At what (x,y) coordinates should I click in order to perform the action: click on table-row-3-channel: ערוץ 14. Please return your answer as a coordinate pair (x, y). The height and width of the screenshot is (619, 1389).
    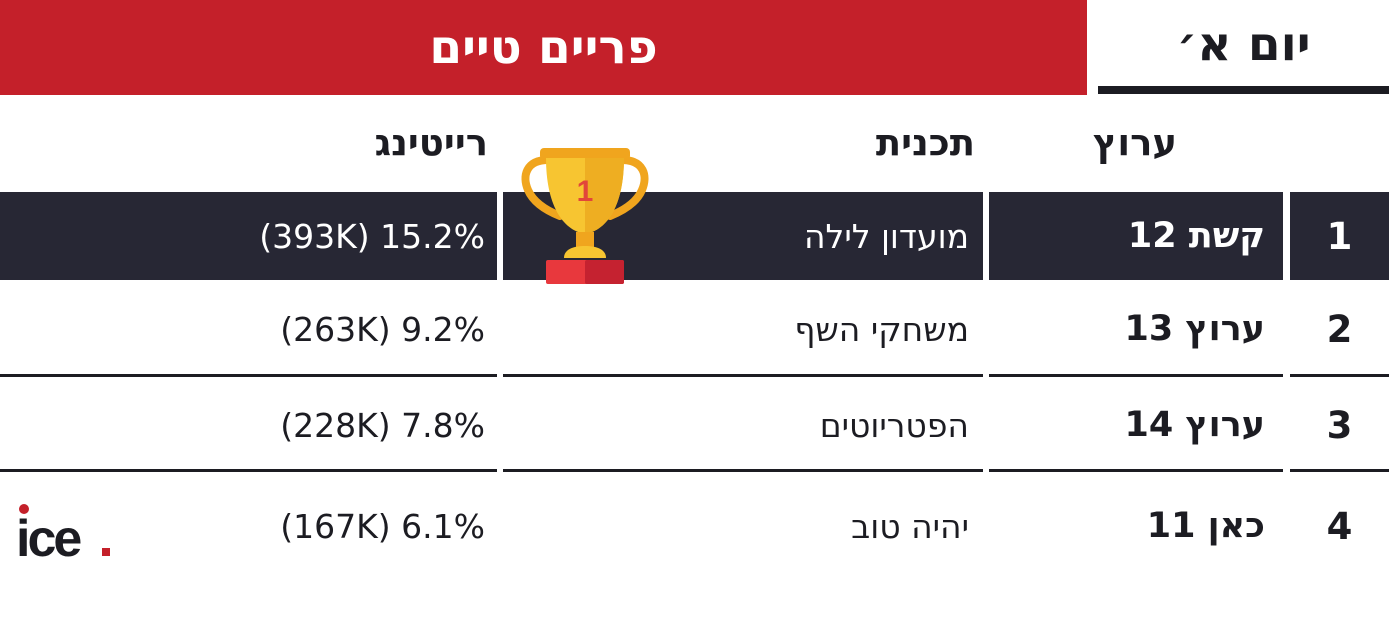
    Looking at the image, I should click on (1194, 425).